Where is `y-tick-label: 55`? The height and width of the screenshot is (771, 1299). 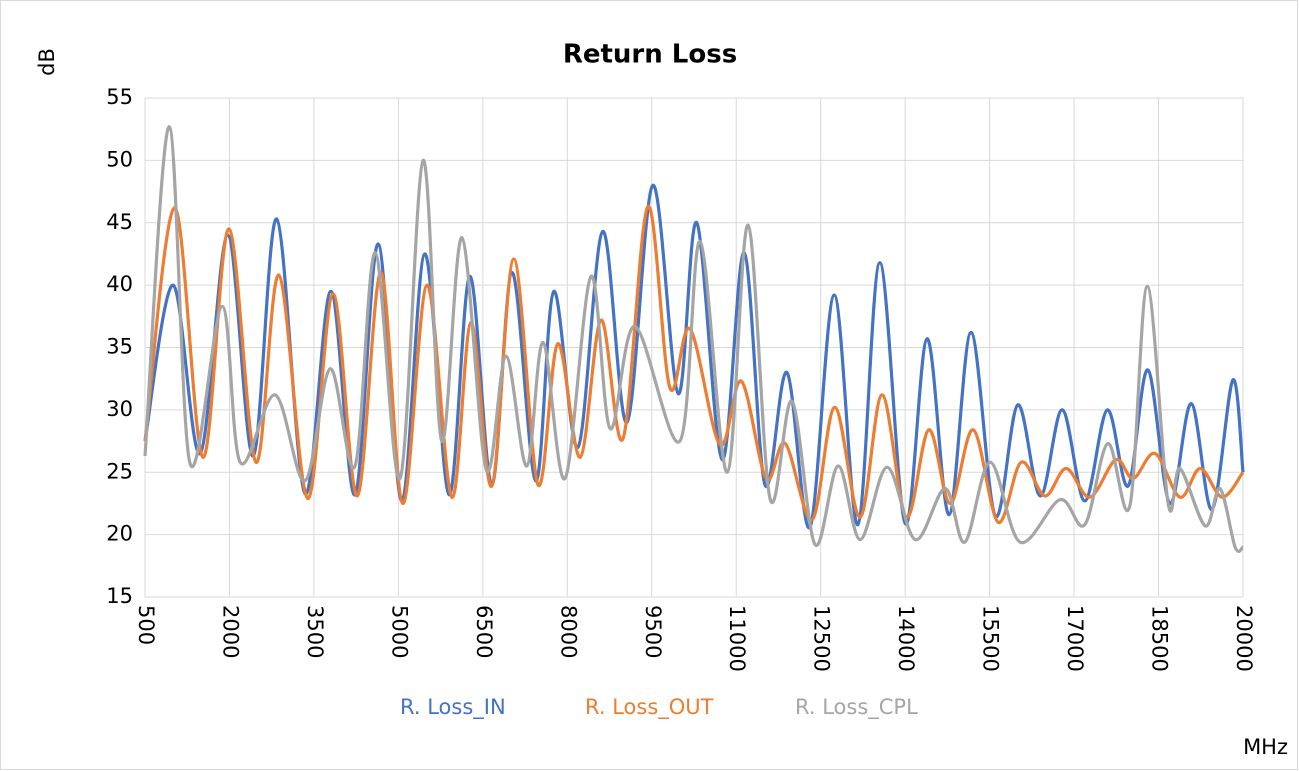
y-tick-label: 55 is located at coordinates (119, 97).